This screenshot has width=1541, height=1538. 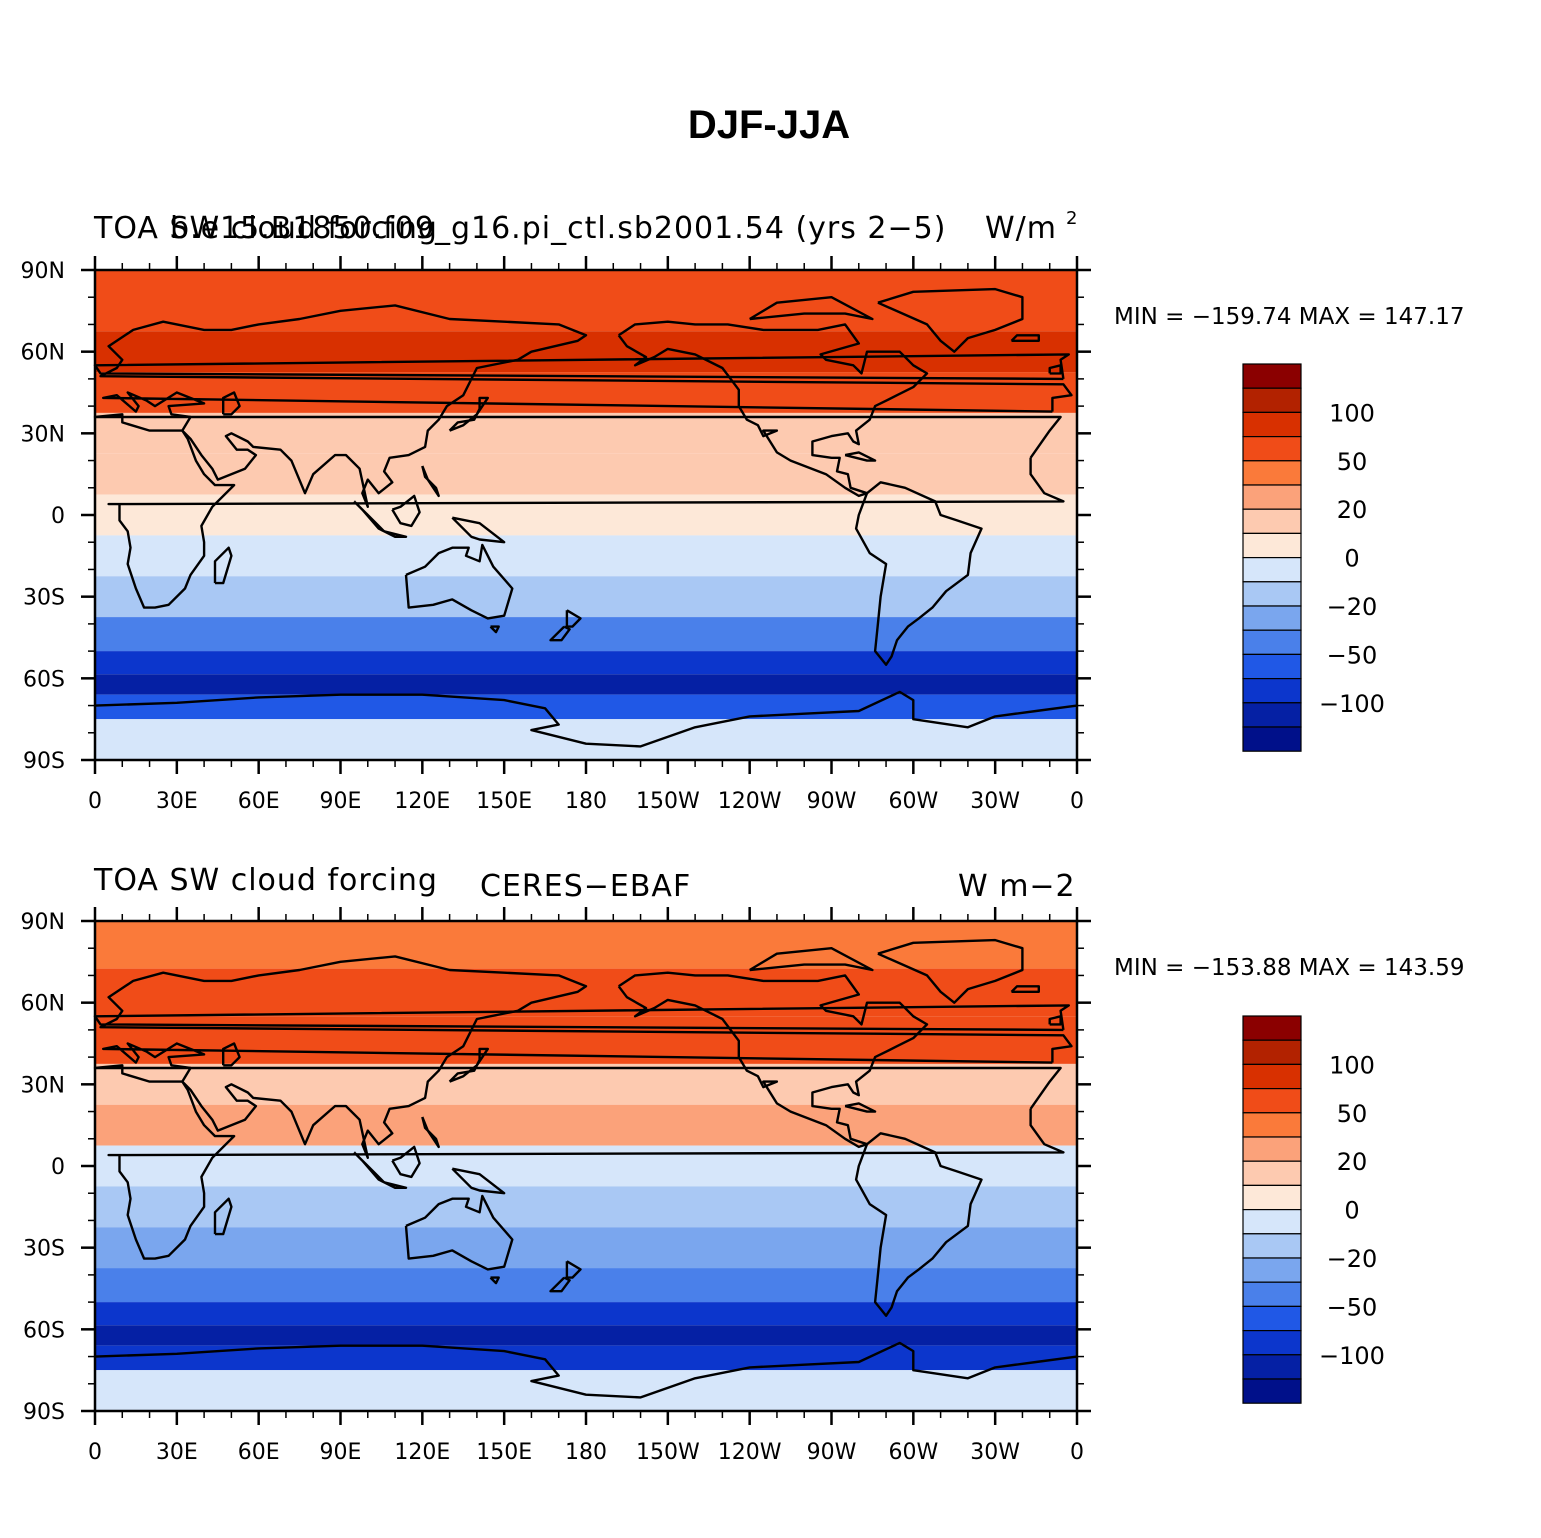 I want to click on colorbar-label: 0, so click(x=1351, y=559).